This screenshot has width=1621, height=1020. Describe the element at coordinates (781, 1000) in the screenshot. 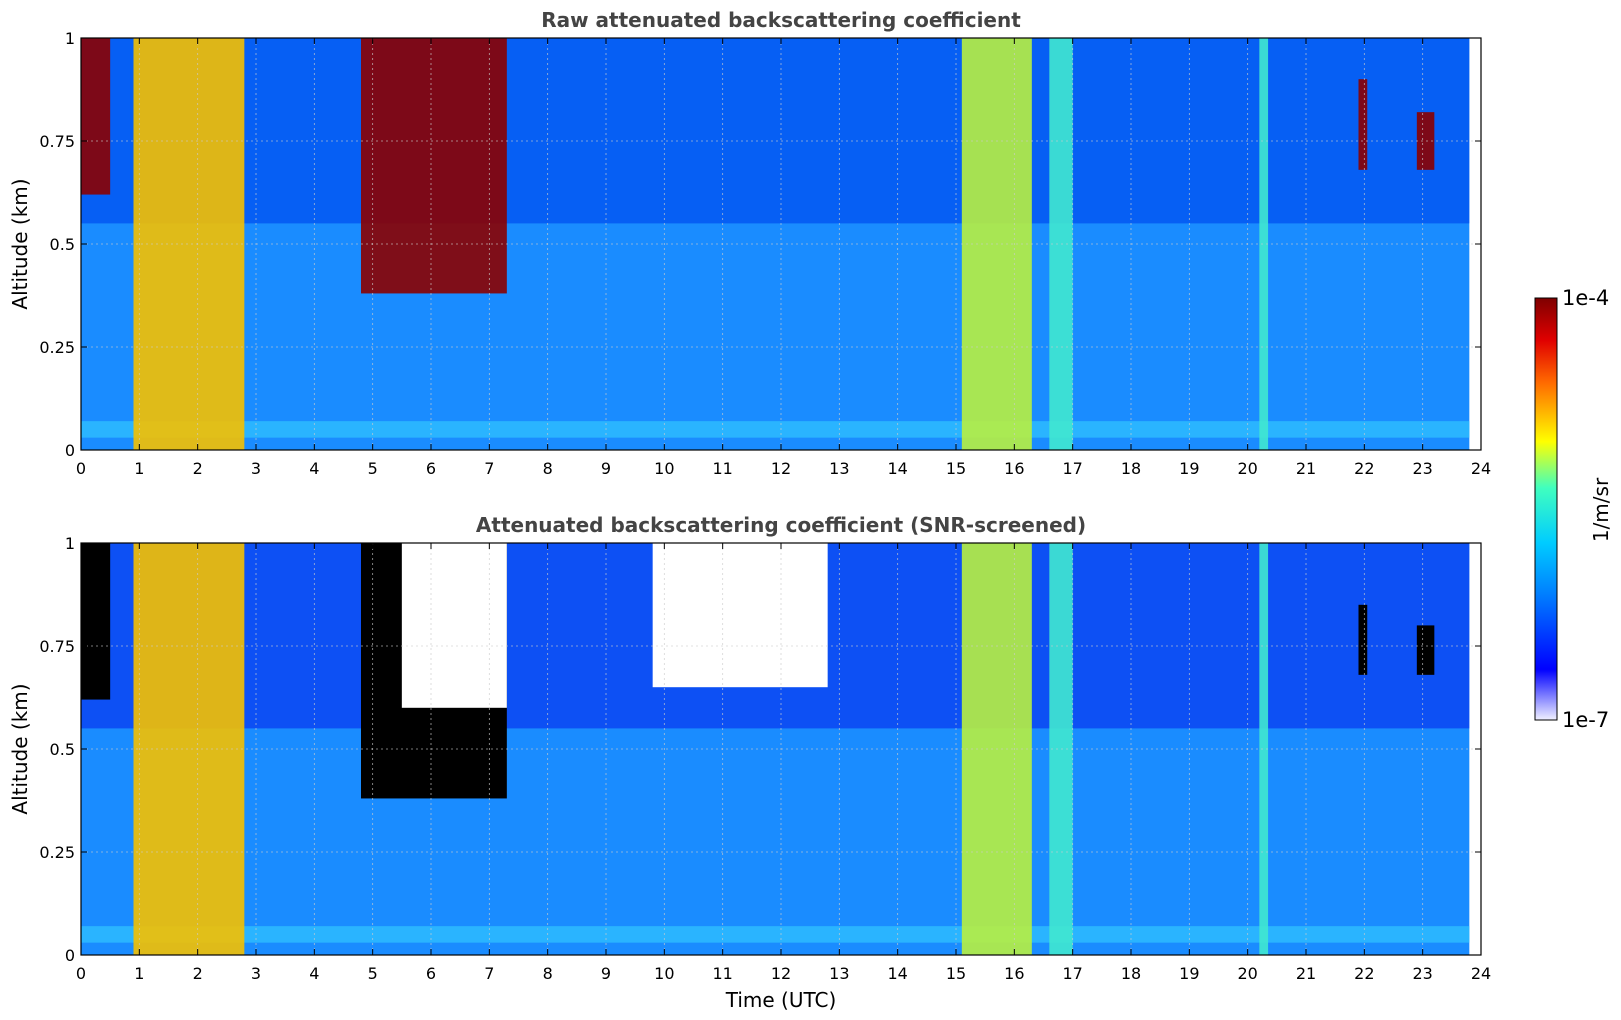

I see `x-axis-label: Time (UTC)` at that location.